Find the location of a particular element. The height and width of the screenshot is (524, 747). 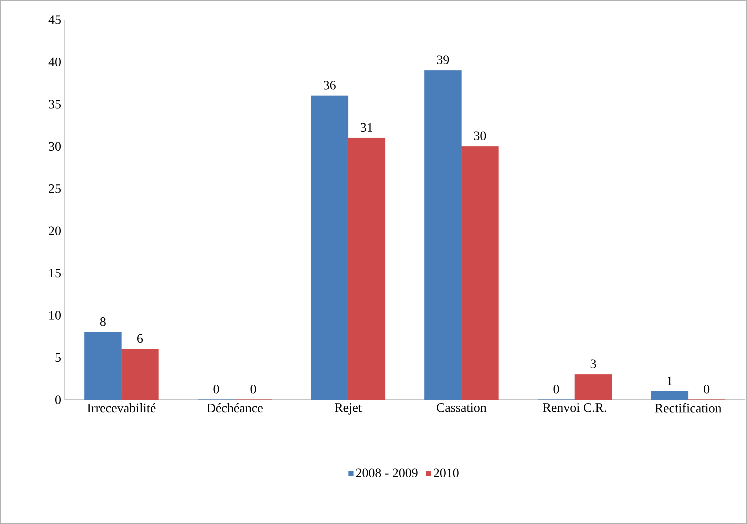

y-tick-label: 15 is located at coordinates (55, 273).